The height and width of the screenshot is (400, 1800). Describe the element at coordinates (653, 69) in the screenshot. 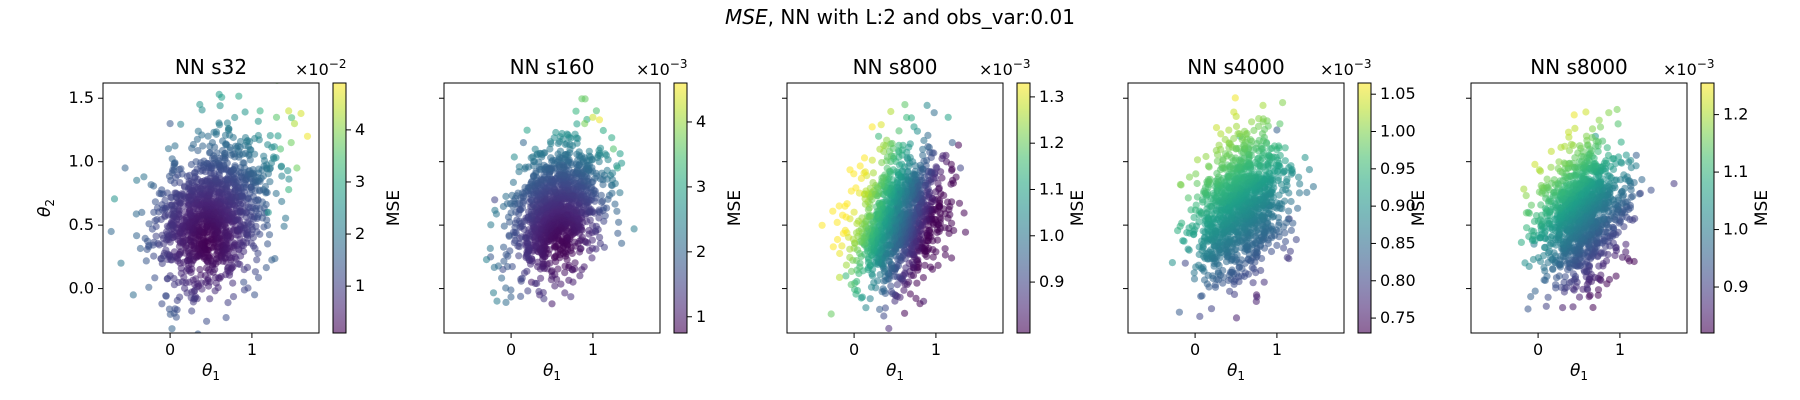

I see `offset-base: ×10` at that location.